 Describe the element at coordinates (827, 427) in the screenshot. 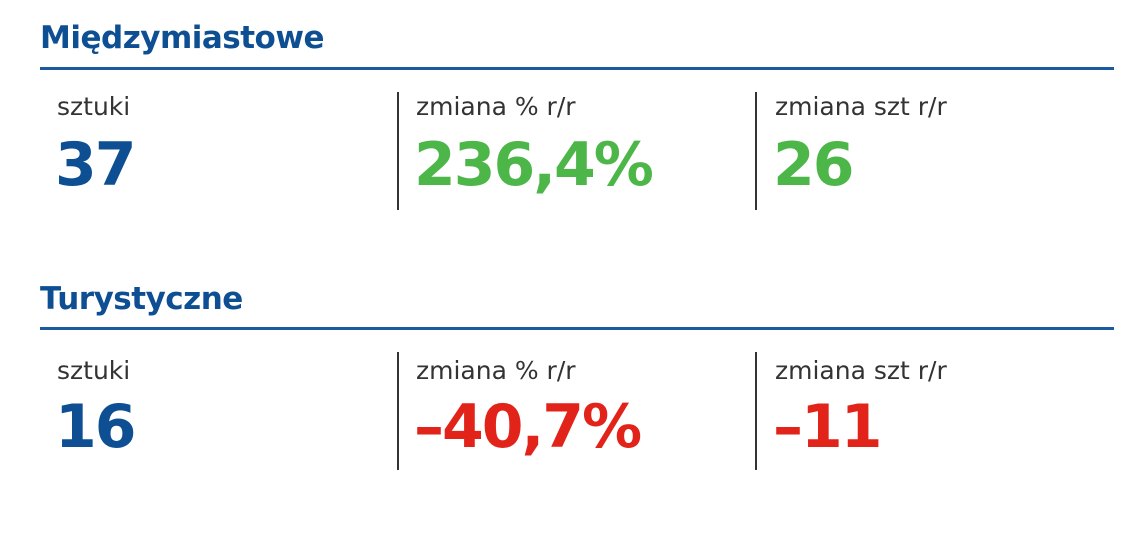

I see `unit-change-value: –11` at that location.